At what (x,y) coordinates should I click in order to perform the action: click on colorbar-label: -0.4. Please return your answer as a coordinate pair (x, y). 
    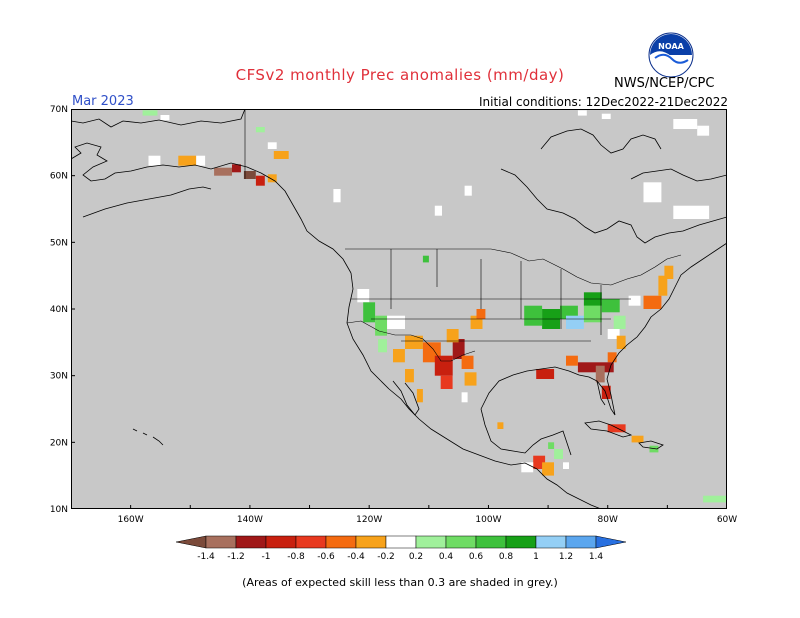
    Looking at the image, I should click on (356, 557).